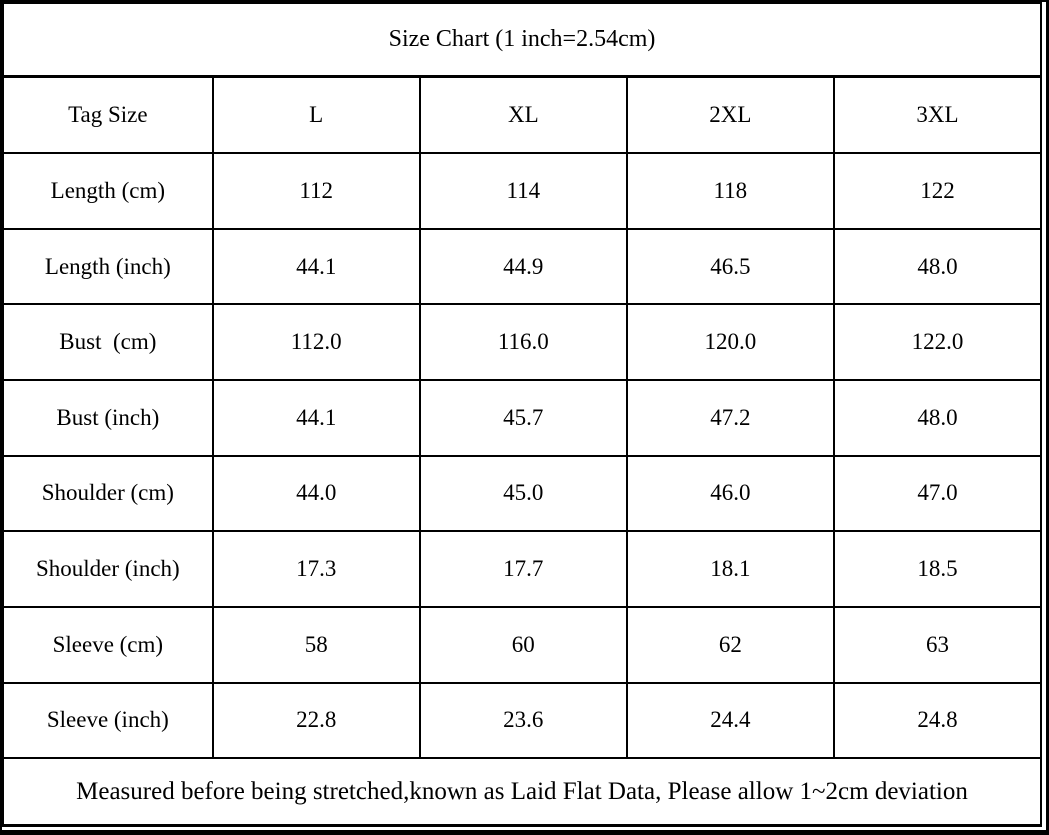 The image size is (1049, 835). I want to click on cell-value: 62, so click(730, 644).